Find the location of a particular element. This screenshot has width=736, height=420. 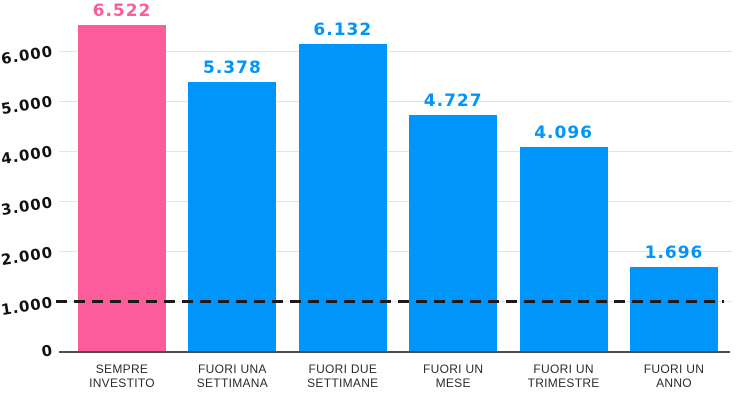

y-axis-tick-label: 4.000 is located at coordinates (27, 155).